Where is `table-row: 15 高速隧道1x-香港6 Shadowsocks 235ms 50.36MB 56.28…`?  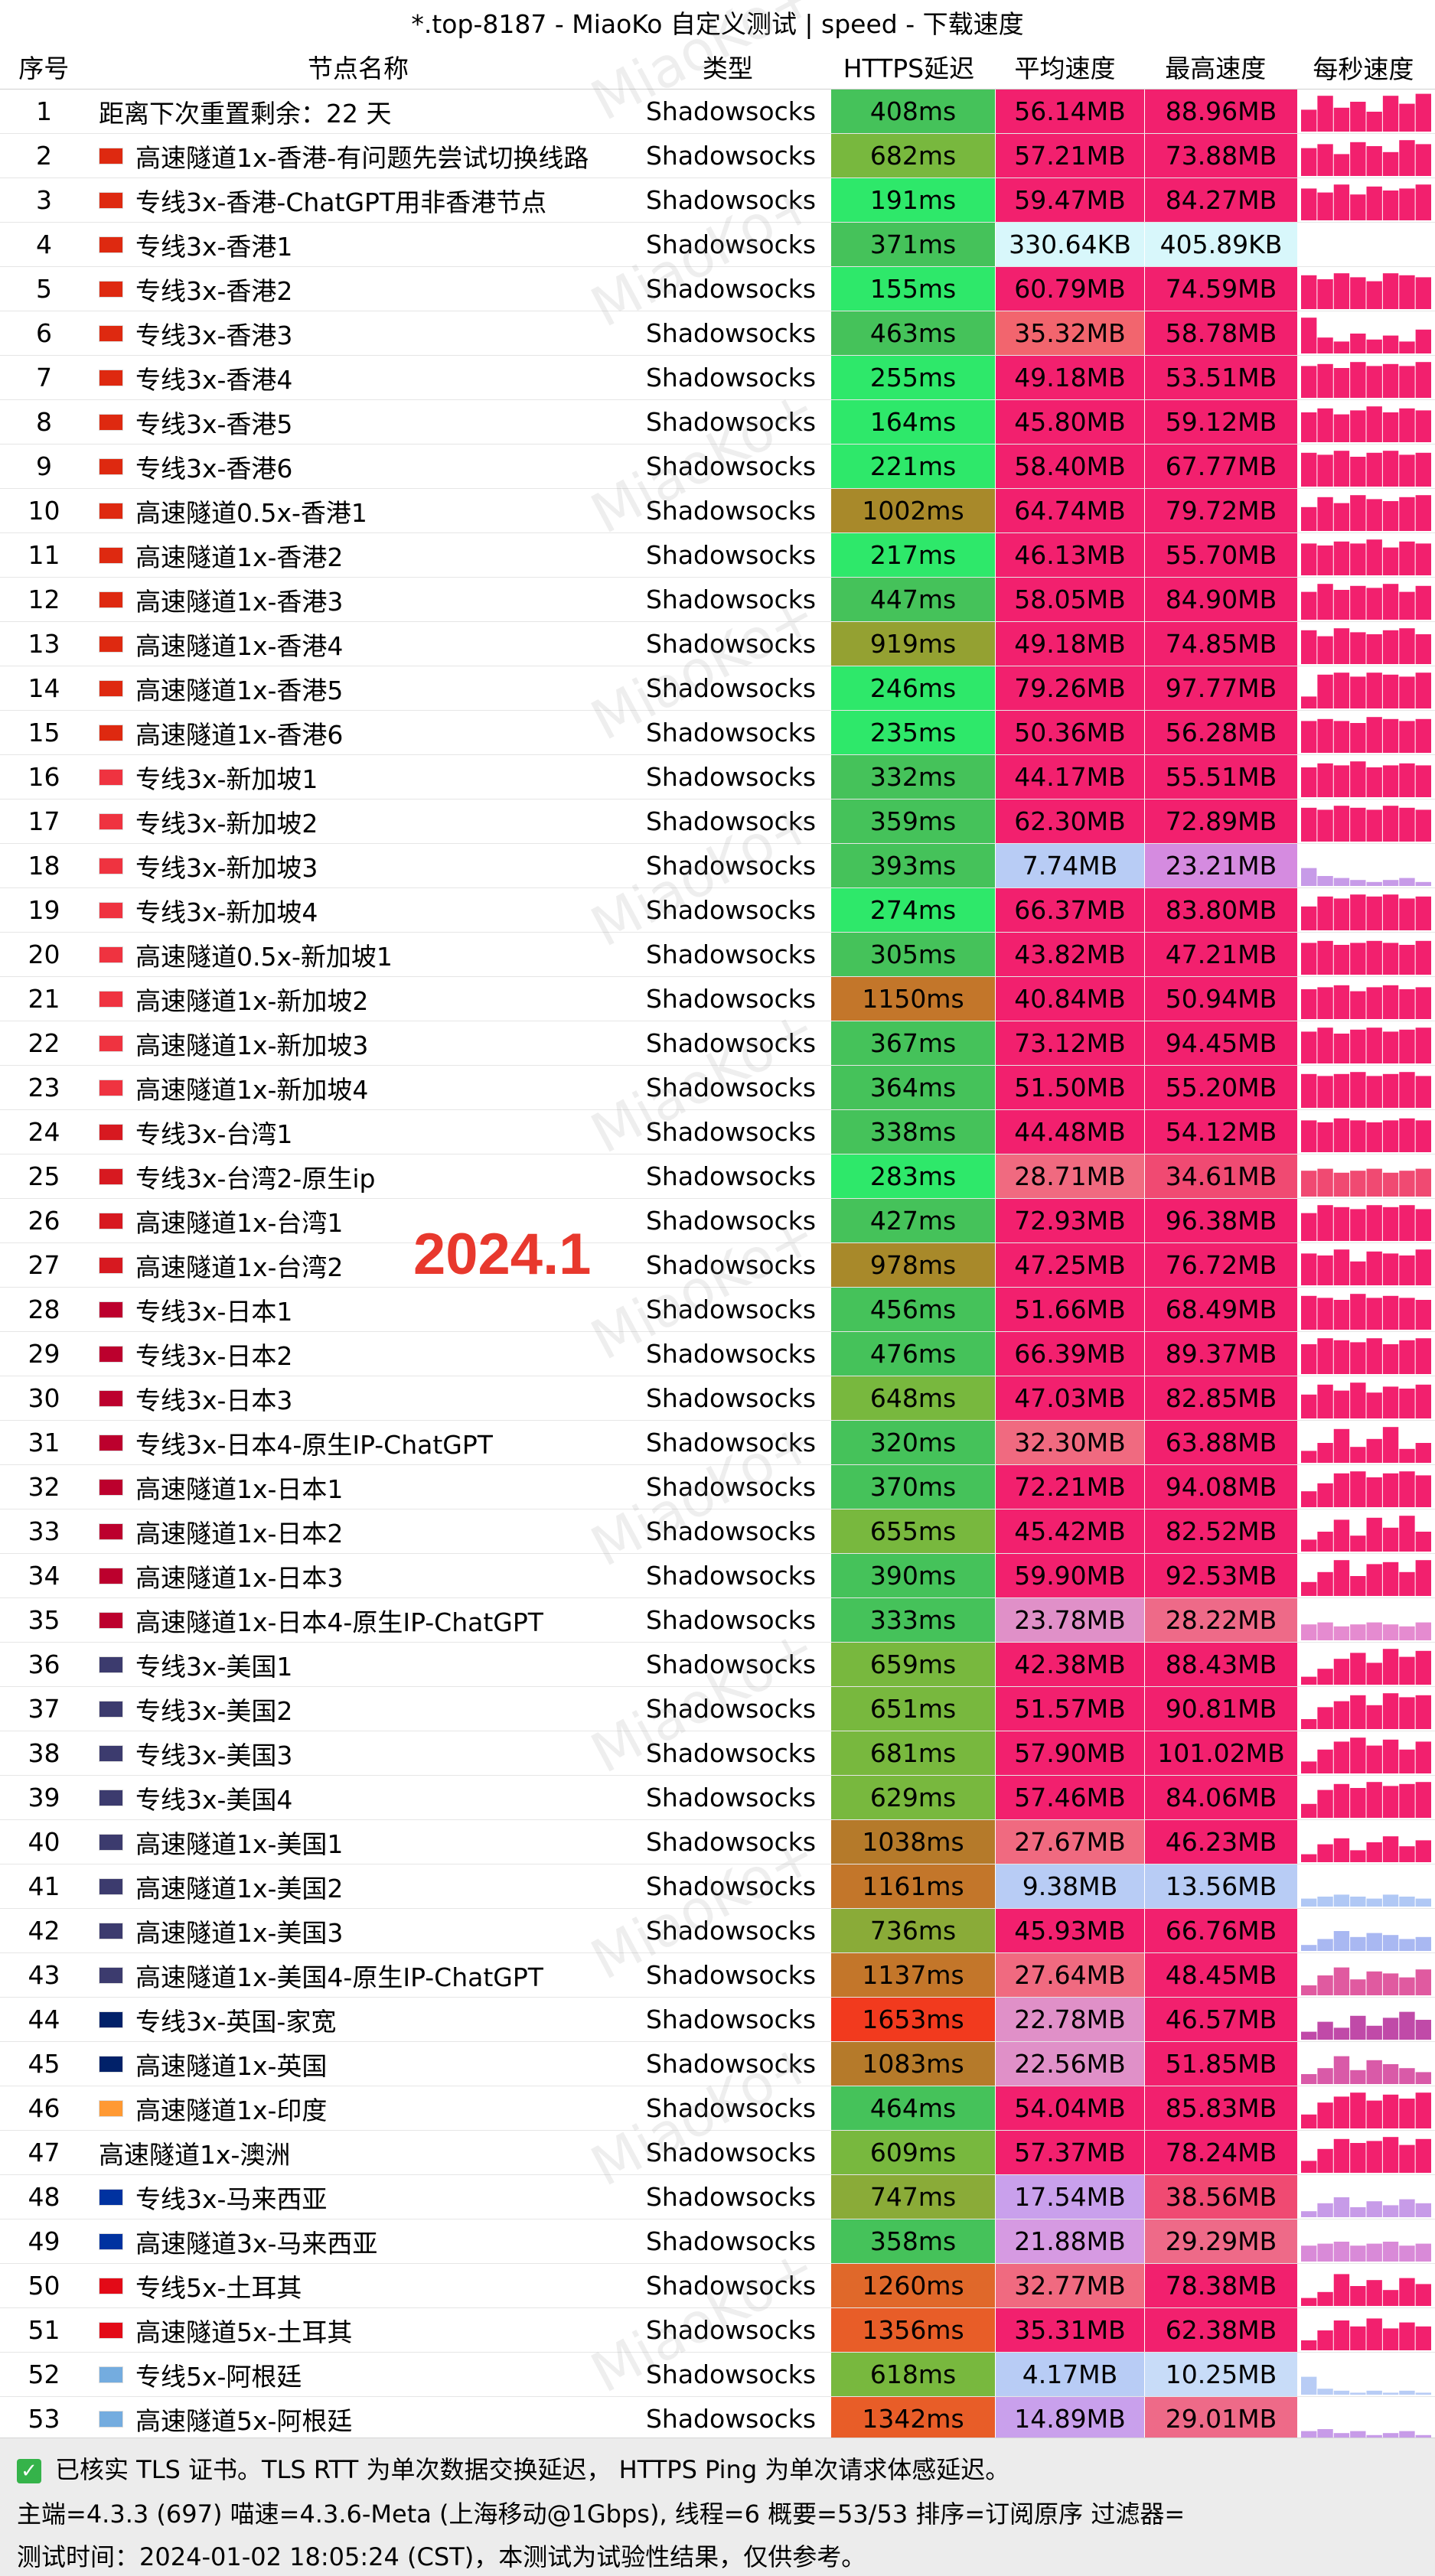
table-row: 15 高速隧道1x-香港6 Shadowsocks 235ms 50.36MB 56.28… is located at coordinates (717, 733).